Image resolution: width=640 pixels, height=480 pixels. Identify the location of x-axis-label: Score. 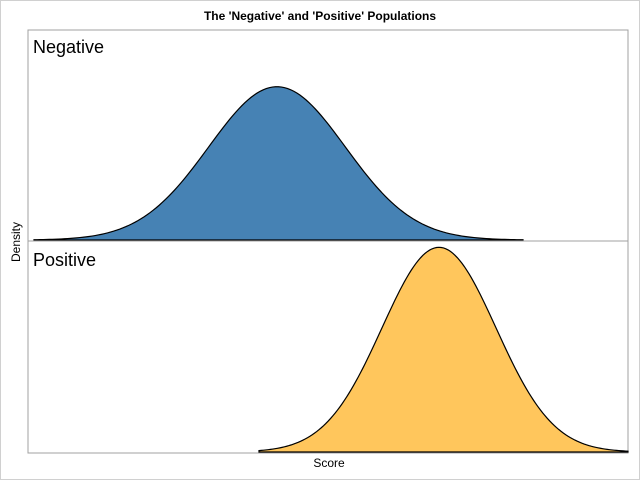
(329, 463).